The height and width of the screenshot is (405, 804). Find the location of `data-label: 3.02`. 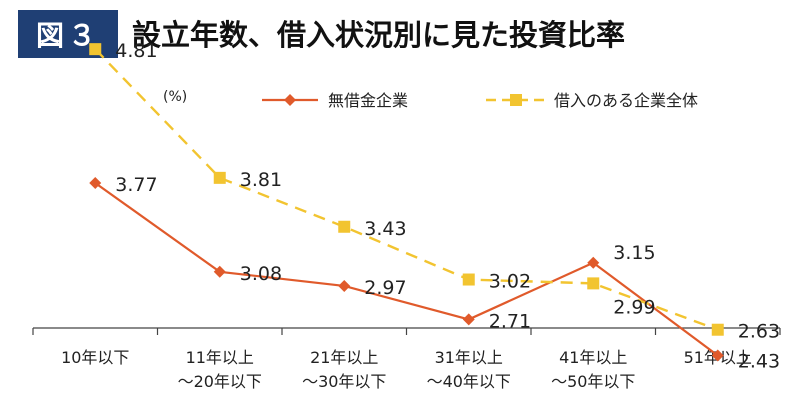

data-label: 3.02 is located at coordinates (510, 282).